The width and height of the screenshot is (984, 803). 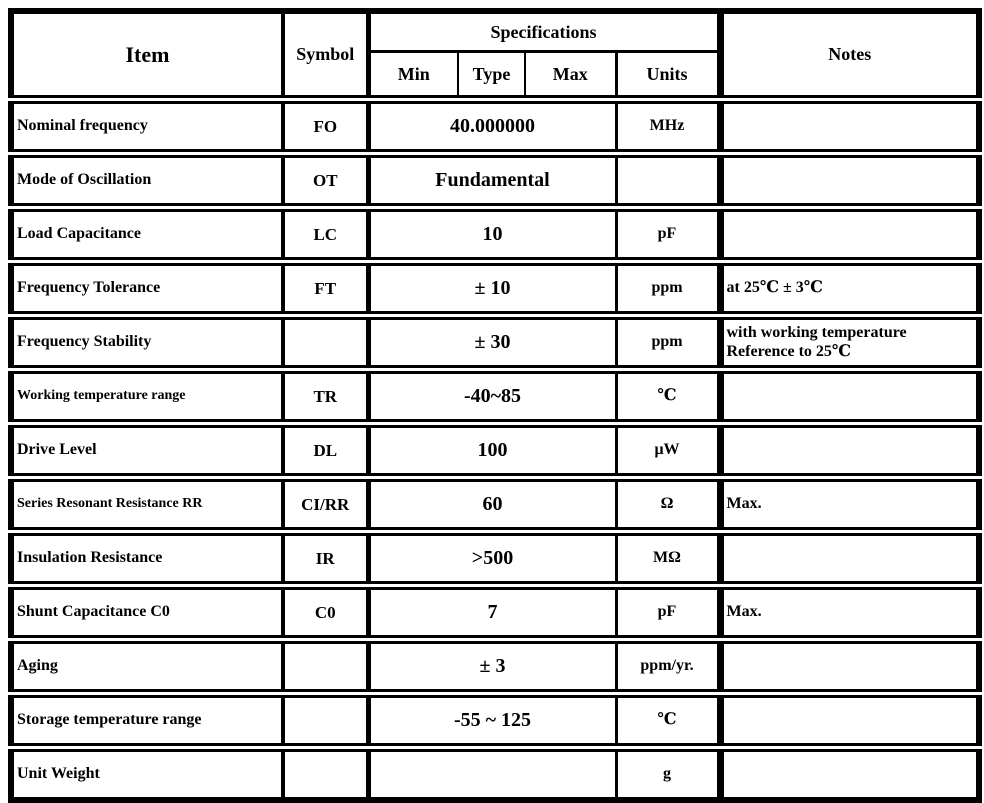 I want to click on table-row: Mode of Oscillation OT Fundamental, so click(x=495, y=182).